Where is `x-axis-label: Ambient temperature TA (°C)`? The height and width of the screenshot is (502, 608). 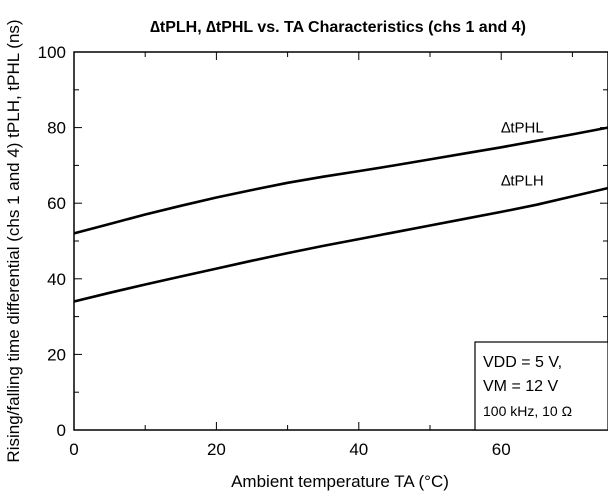 x-axis-label: Ambient temperature TA (°C) is located at coordinates (340, 481).